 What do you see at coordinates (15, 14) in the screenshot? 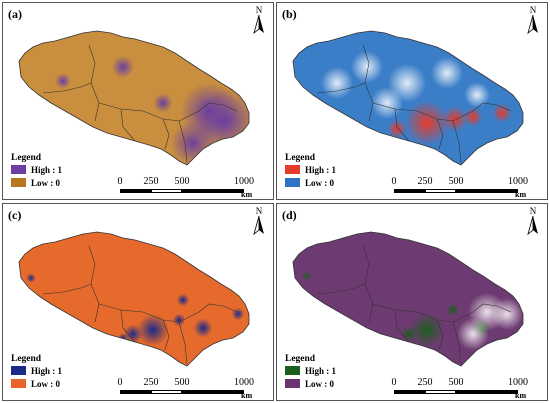
I see `panel-label: (a)` at bounding box center [15, 14].